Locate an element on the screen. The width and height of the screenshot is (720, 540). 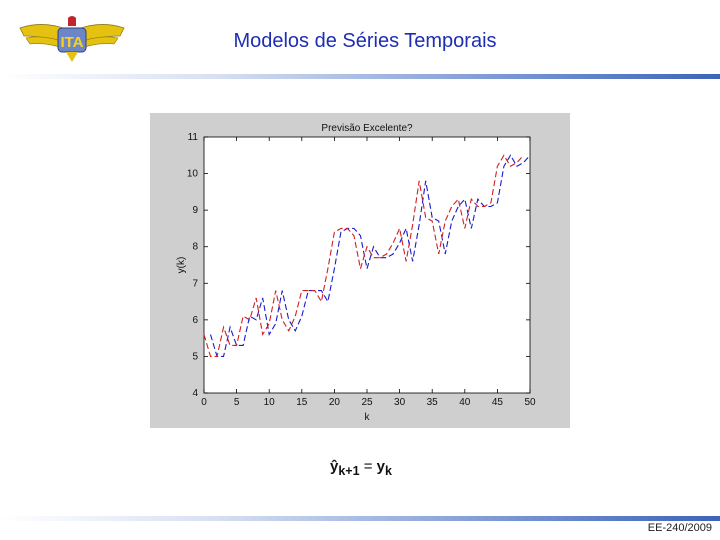
x-tick-label: 40 is located at coordinates (465, 402).